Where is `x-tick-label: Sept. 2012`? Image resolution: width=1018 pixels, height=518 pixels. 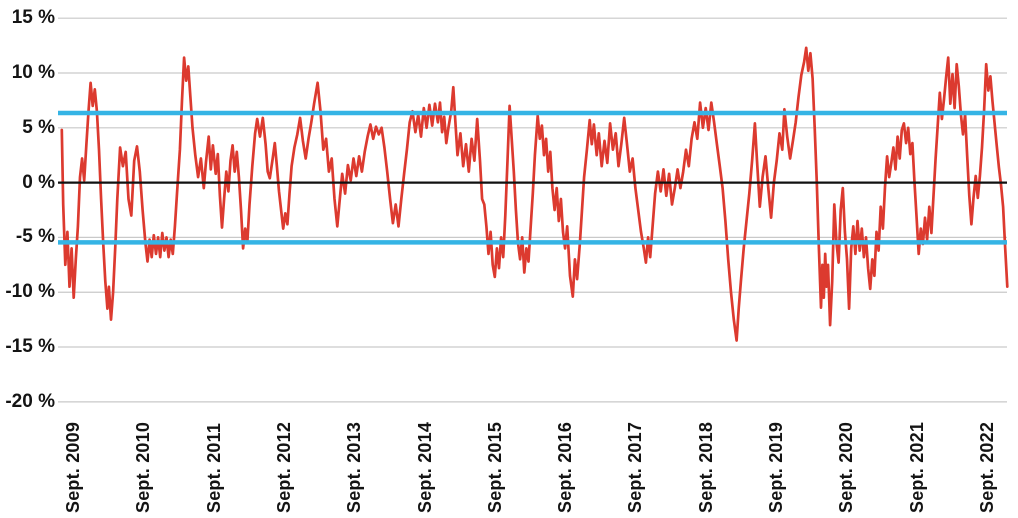 x-tick-label: Sept. 2012 is located at coordinates (283, 467).